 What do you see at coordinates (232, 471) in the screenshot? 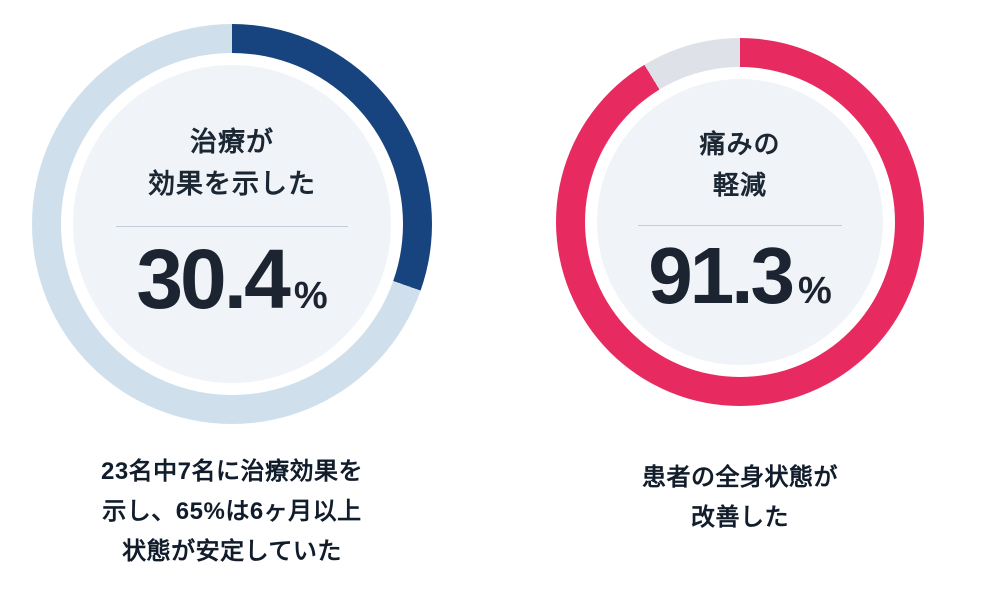
I see `caption-line: 23名中7名に治療効果を` at bounding box center [232, 471].